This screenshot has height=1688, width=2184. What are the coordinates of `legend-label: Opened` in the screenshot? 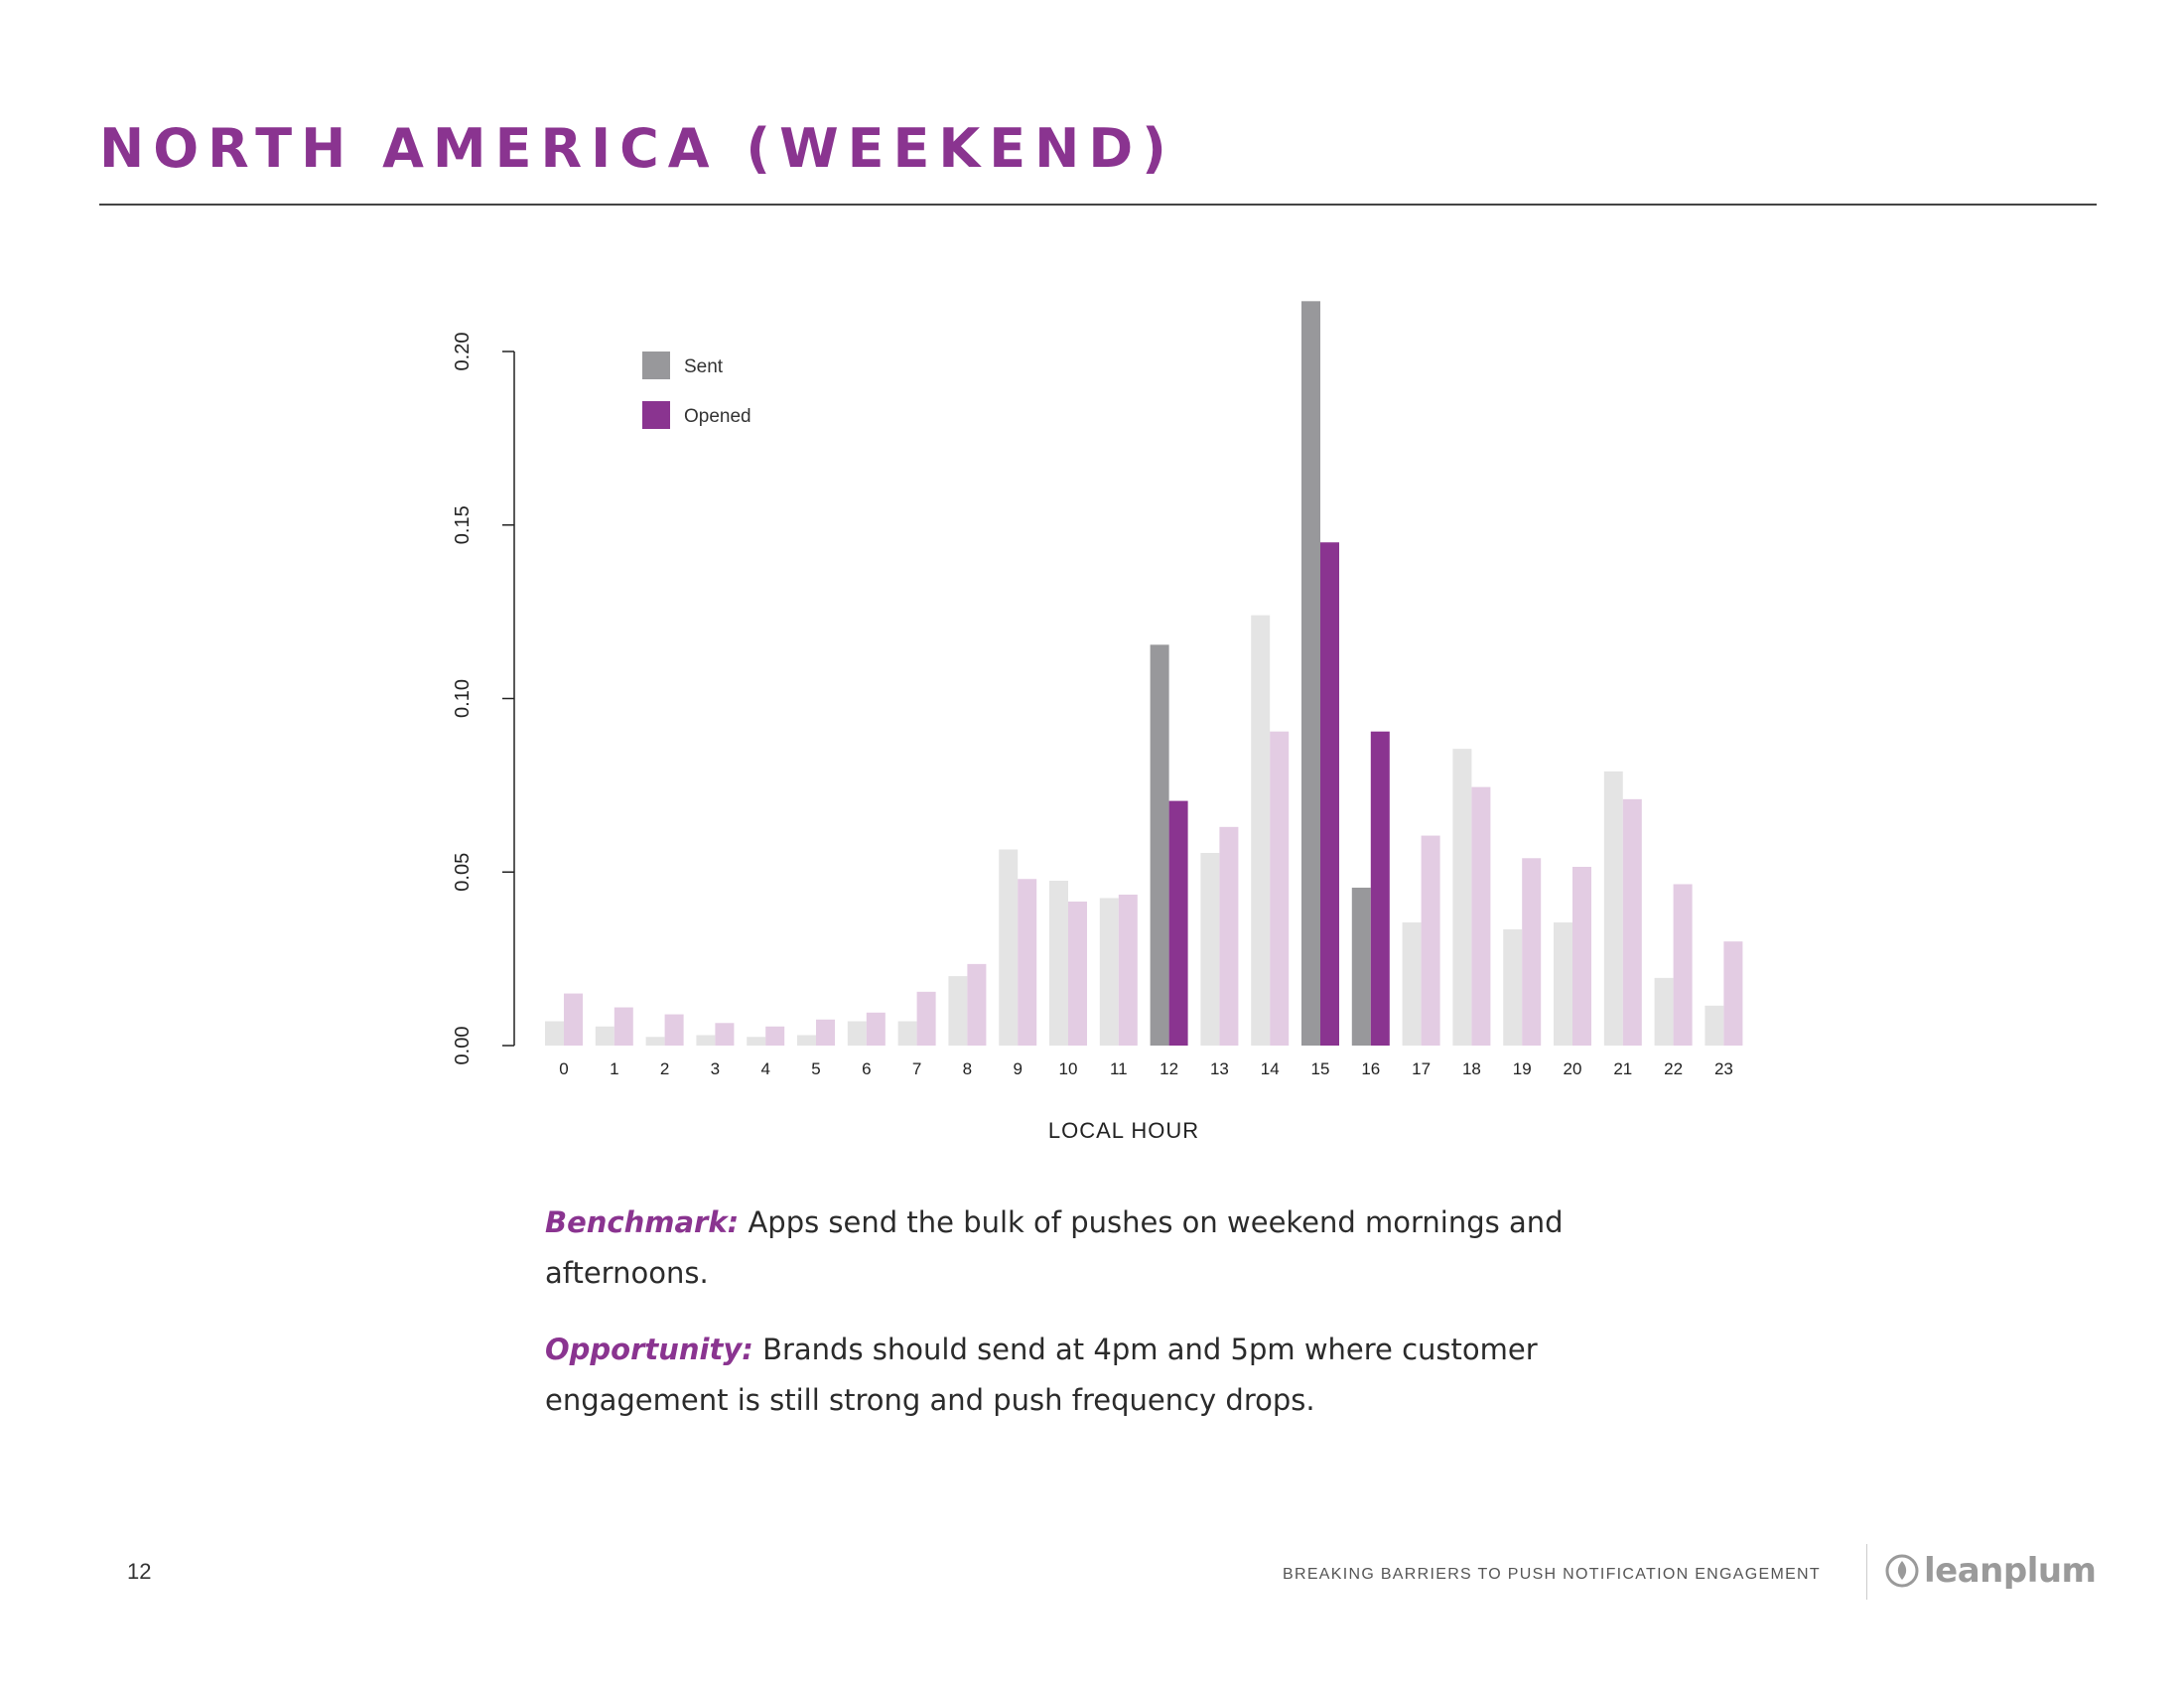 It's located at (717, 416).